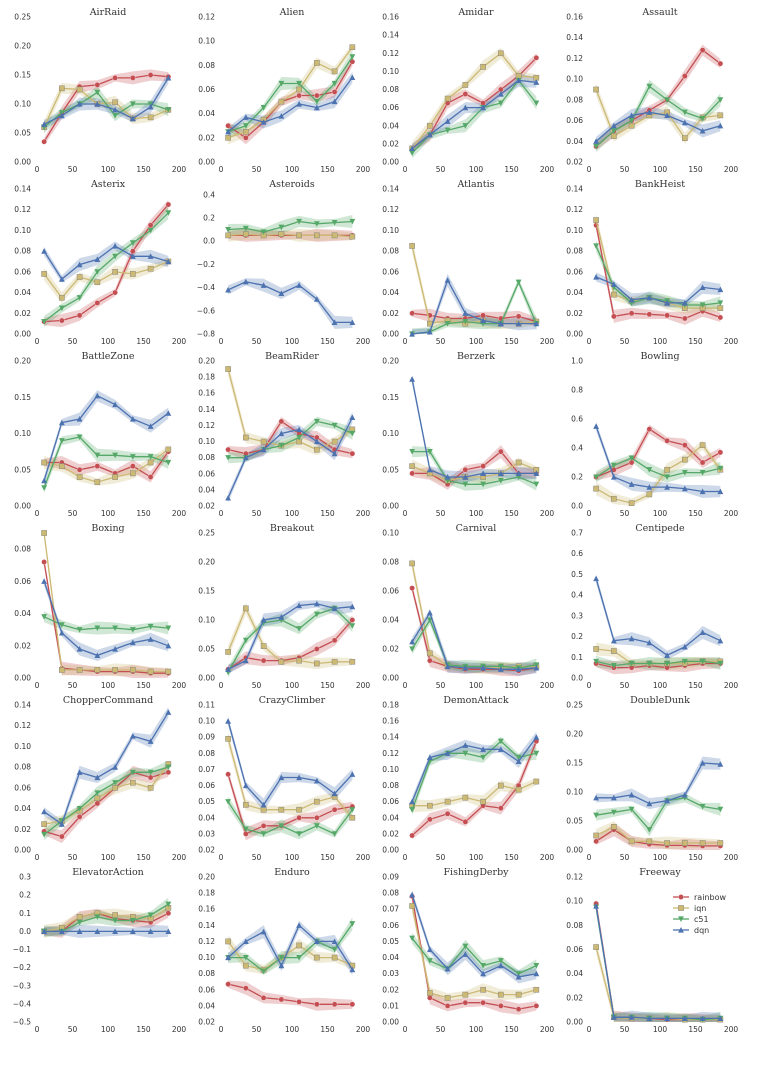  Describe the element at coordinates (206, 41) in the screenshot. I see `y-tick-label: 0.10` at that location.